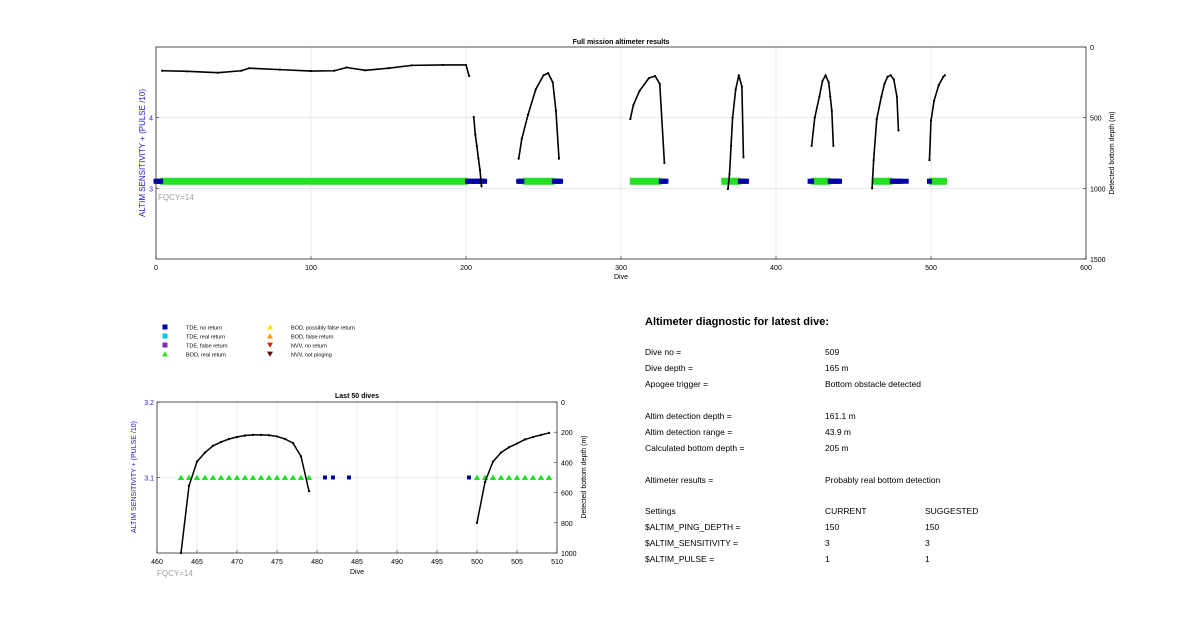  What do you see at coordinates (357, 562) in the screenshot?
I see `x-tick-label: 485` at bounding box center [357, 562].